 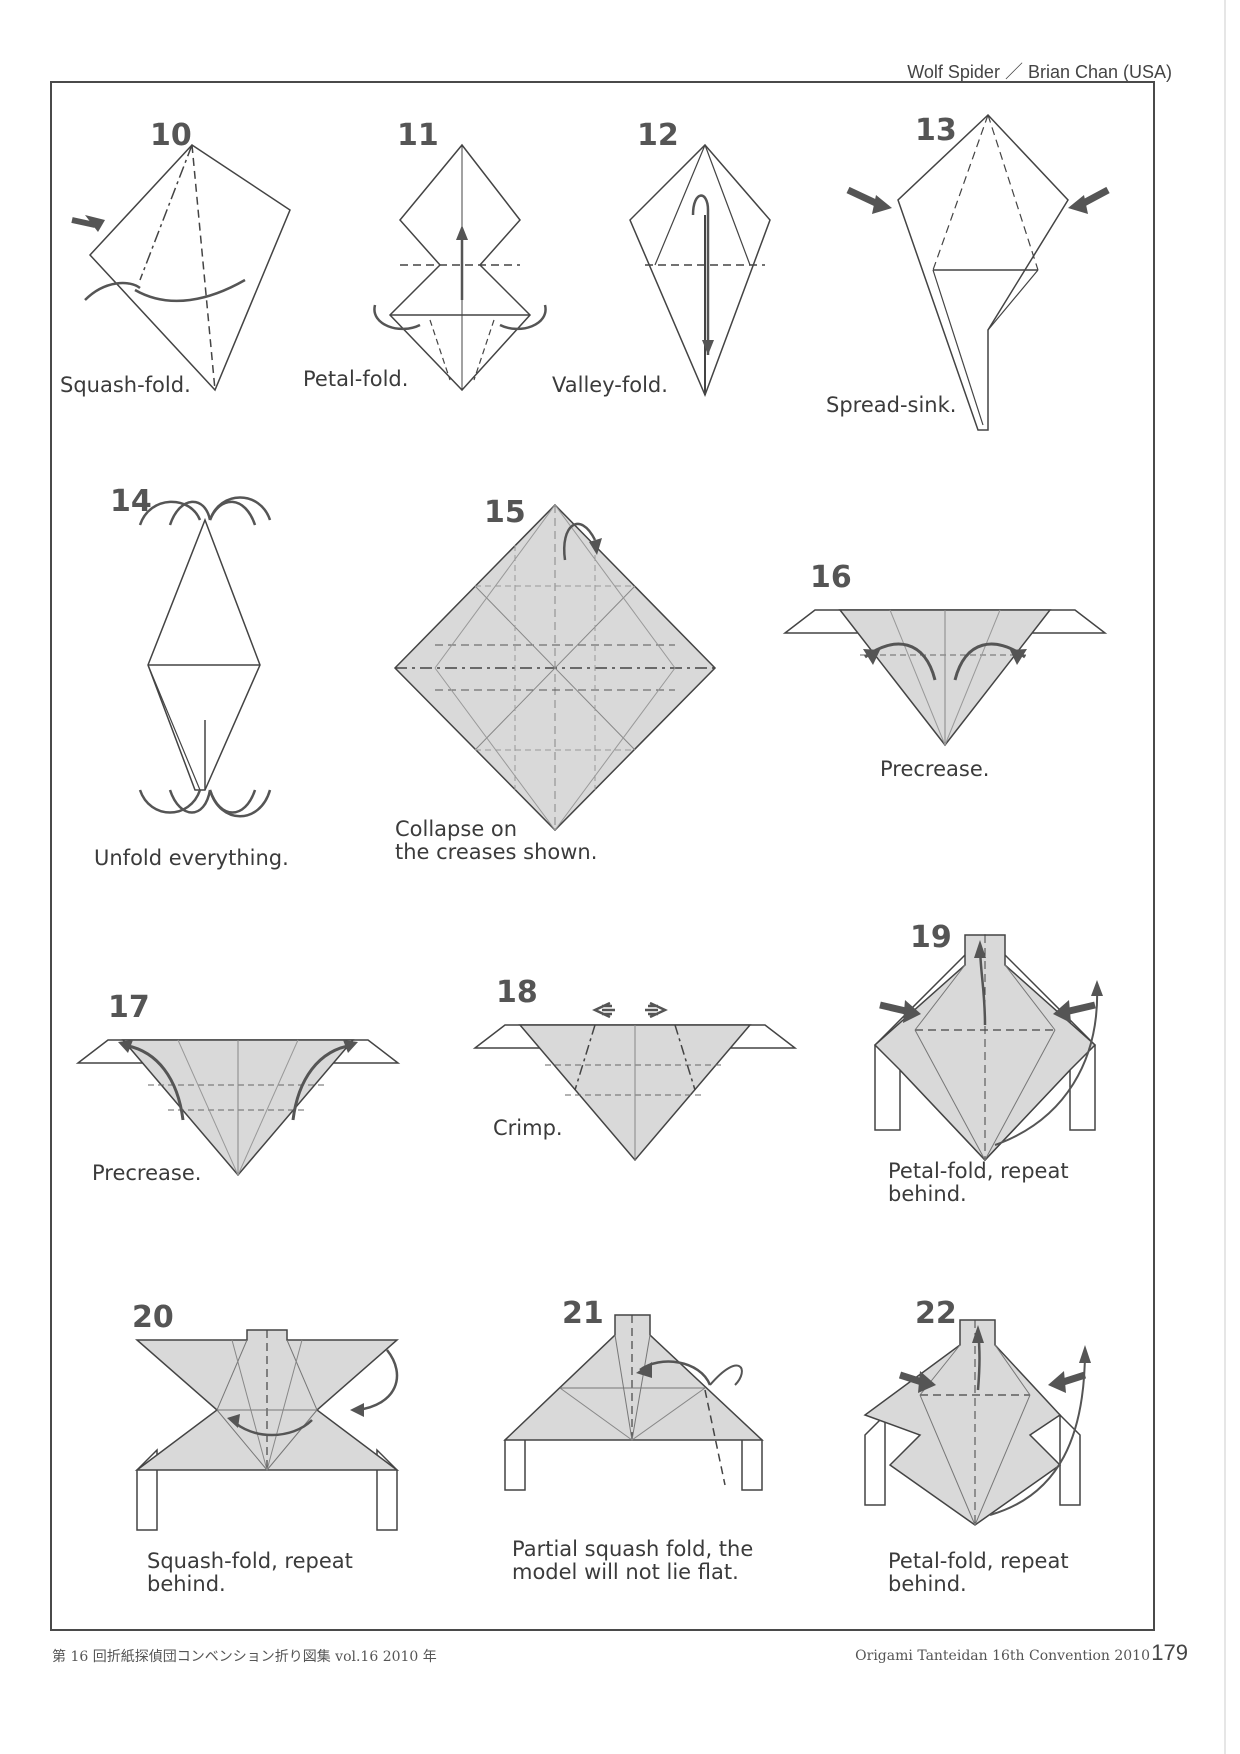 What do you see at coordinates (191, 858) in the screenshot?
I see `step-14-caption: Unfold everything.` at bounding box center [191, 858].